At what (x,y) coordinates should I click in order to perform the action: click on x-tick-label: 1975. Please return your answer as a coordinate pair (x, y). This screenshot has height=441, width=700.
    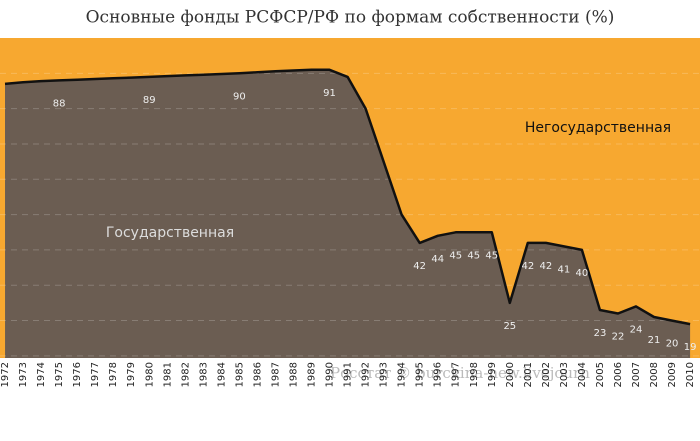
    Looking at the image, I should click on (59, 374).